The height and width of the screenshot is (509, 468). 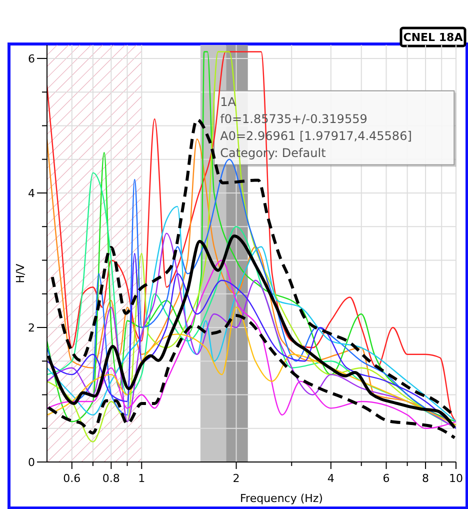 I want to click on y-tick-label: 6, so click(x=31, y=59).